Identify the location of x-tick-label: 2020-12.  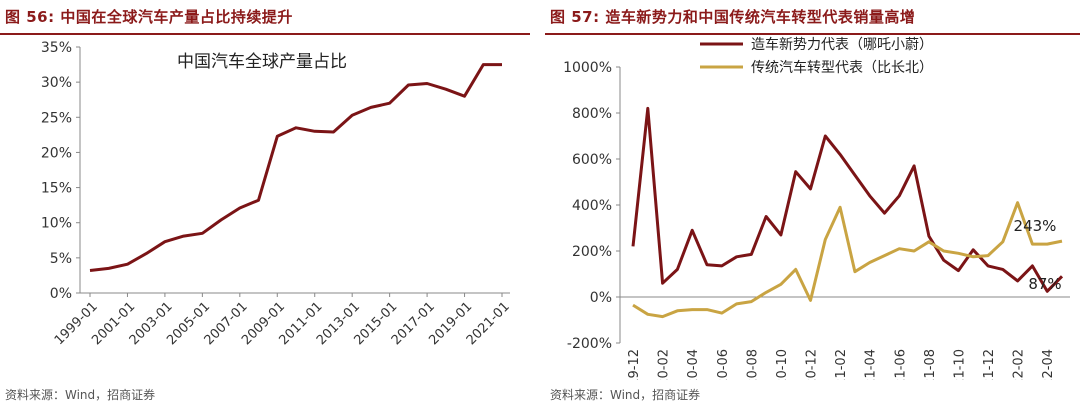
(812, 364).